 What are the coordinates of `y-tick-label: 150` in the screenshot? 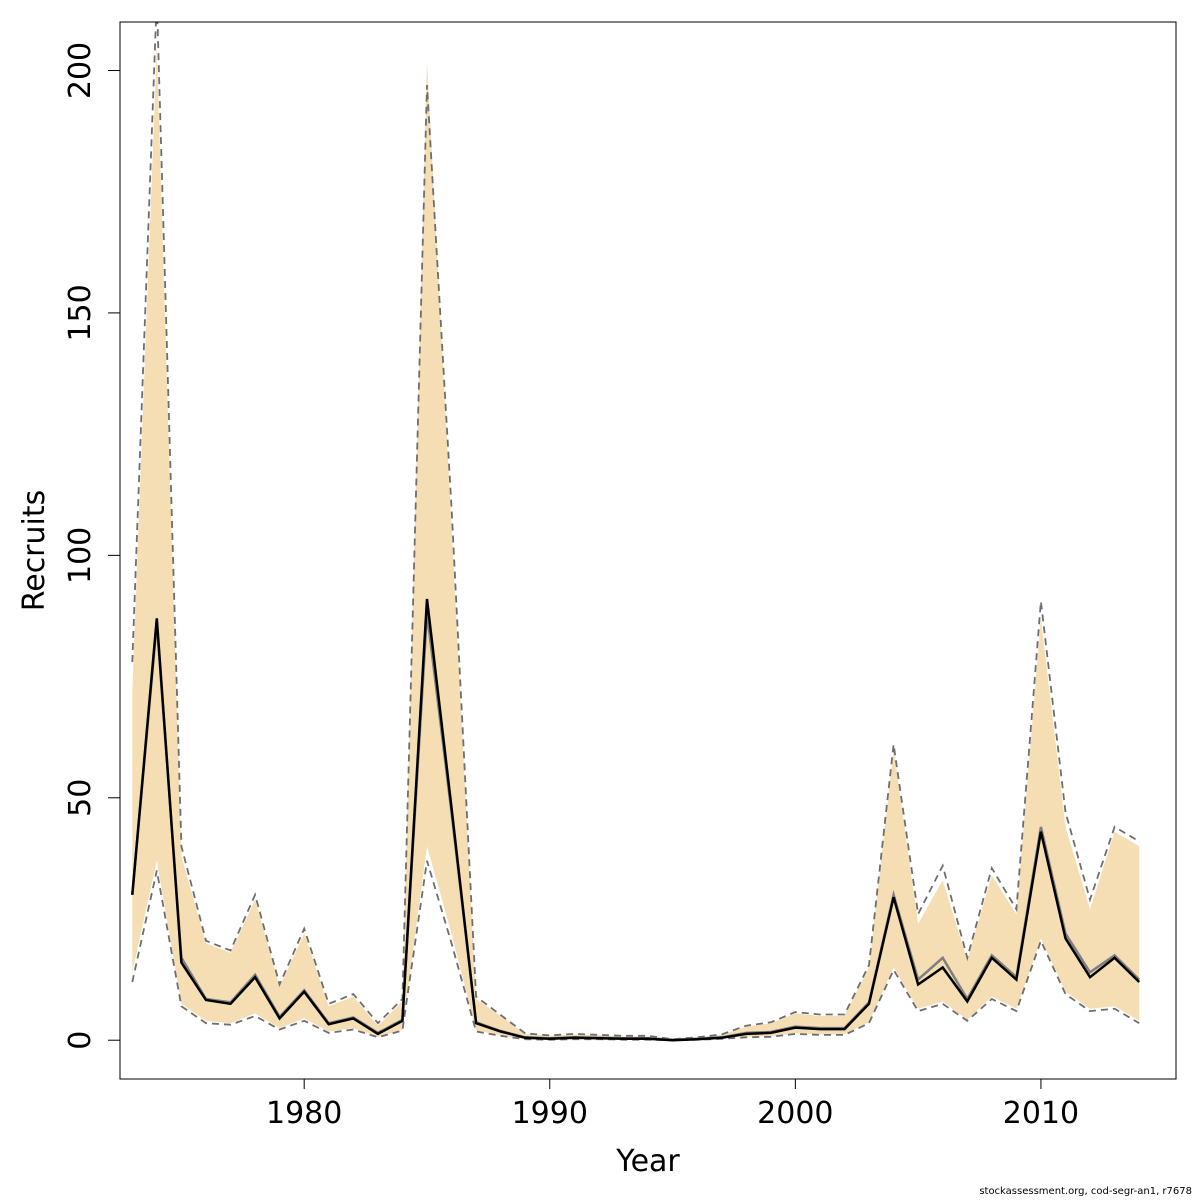 It's located at (80, 312).